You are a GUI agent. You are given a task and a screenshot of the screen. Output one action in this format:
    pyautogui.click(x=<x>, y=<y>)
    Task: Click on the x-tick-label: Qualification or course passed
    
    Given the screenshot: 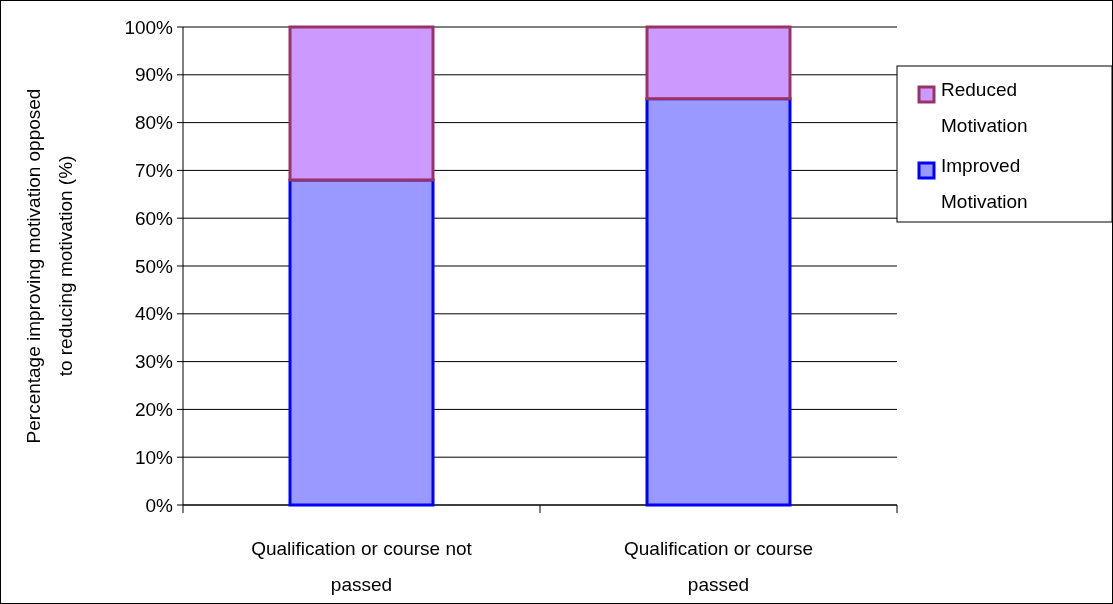 What is the action you would take?
    pyautogui.click(x=718, y=566)
    